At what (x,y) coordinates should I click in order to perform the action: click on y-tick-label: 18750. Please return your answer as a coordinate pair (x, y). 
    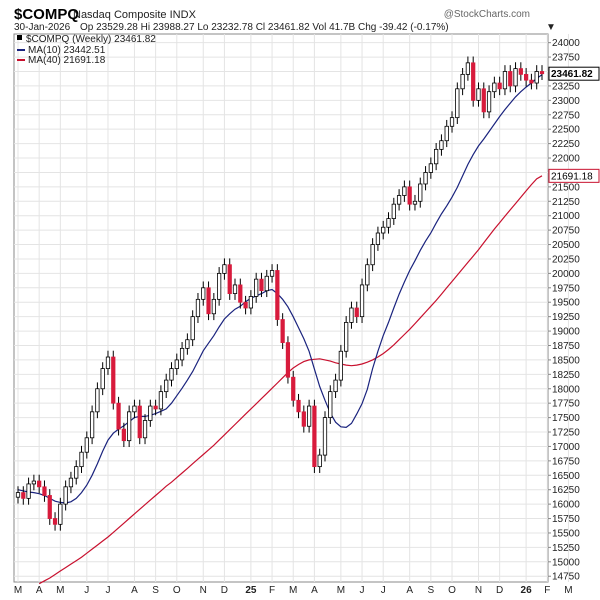
    Looking at the image, I should click on (566, 346).